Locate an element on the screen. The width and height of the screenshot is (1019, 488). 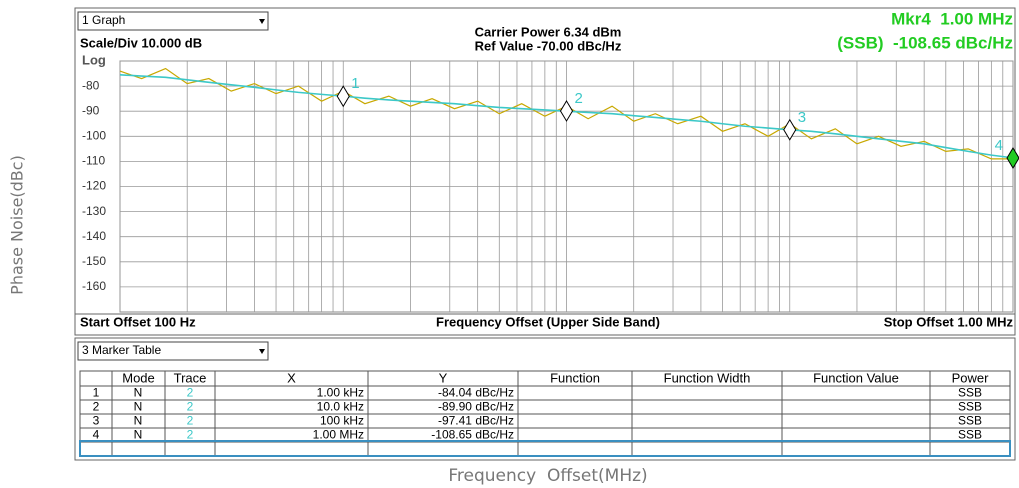
graph-dropdown is located at coordinates (173, 21).